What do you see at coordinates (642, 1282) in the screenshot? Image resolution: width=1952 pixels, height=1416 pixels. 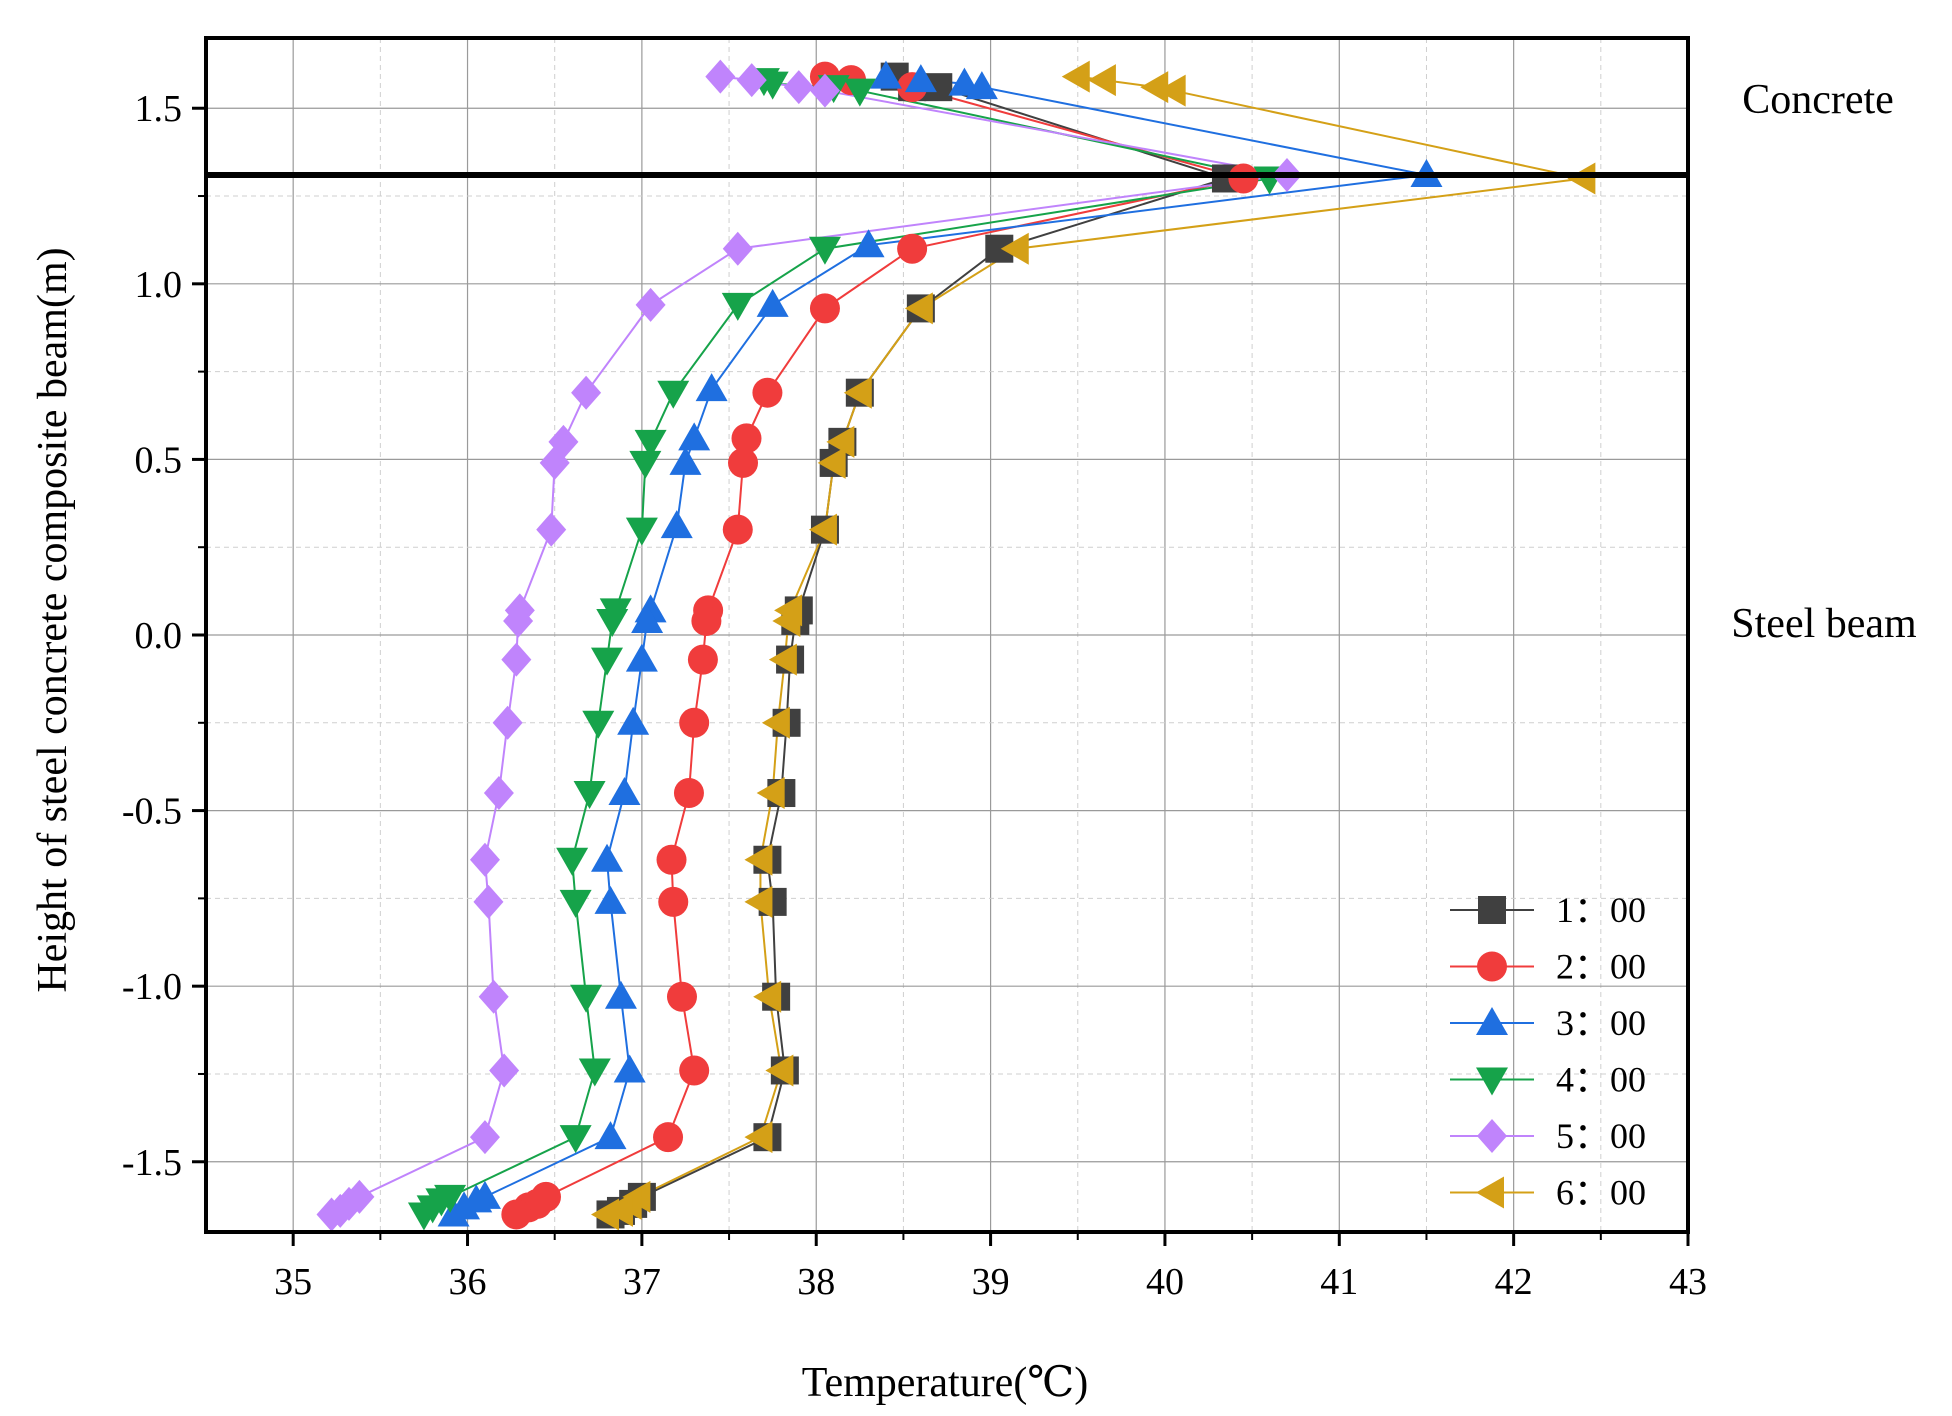 I see `x-tick-label: 37` at bounding box center [642, 1282].